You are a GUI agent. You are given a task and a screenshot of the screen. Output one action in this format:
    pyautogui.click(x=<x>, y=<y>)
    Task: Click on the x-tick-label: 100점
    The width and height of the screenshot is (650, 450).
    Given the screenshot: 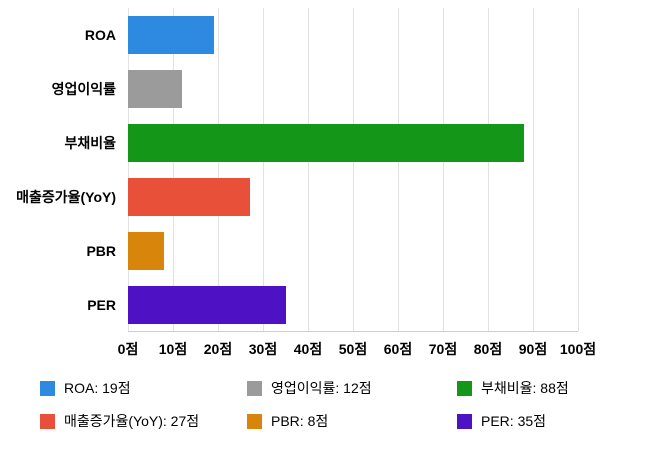 What is the action you would take?
    pyautogui.click(x=578, y=349)
    